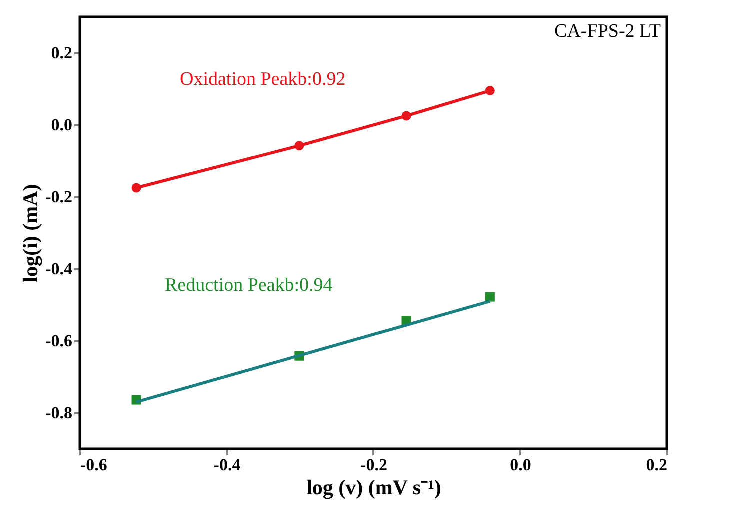  I want to click on y-tick-label: -0.6, so click(59, 341).